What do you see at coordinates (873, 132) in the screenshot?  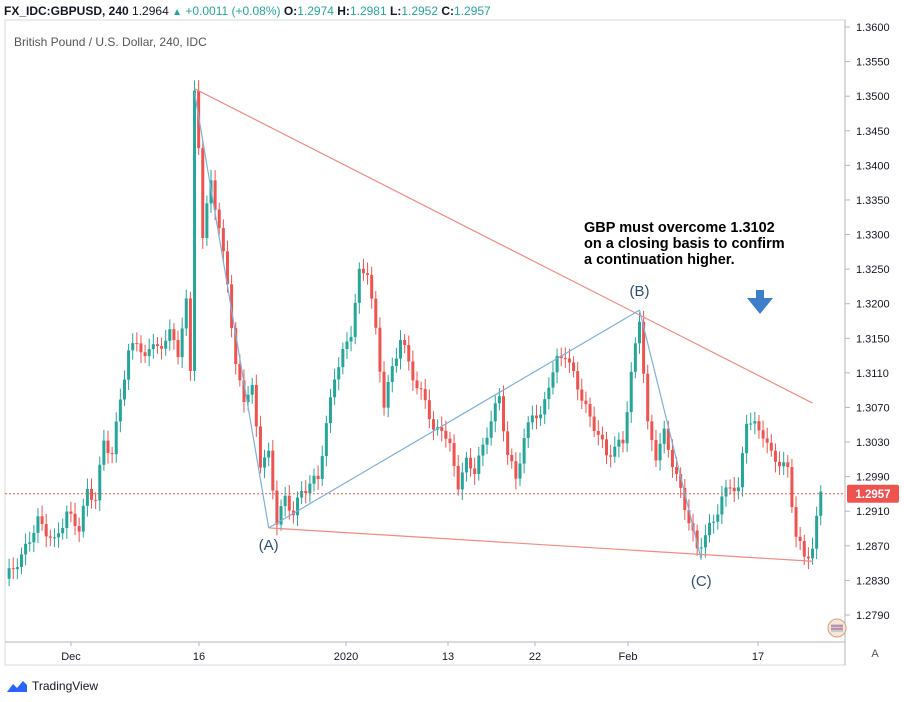 I see `y-tick-label: 1.3450` at bounding box center [873, 132].